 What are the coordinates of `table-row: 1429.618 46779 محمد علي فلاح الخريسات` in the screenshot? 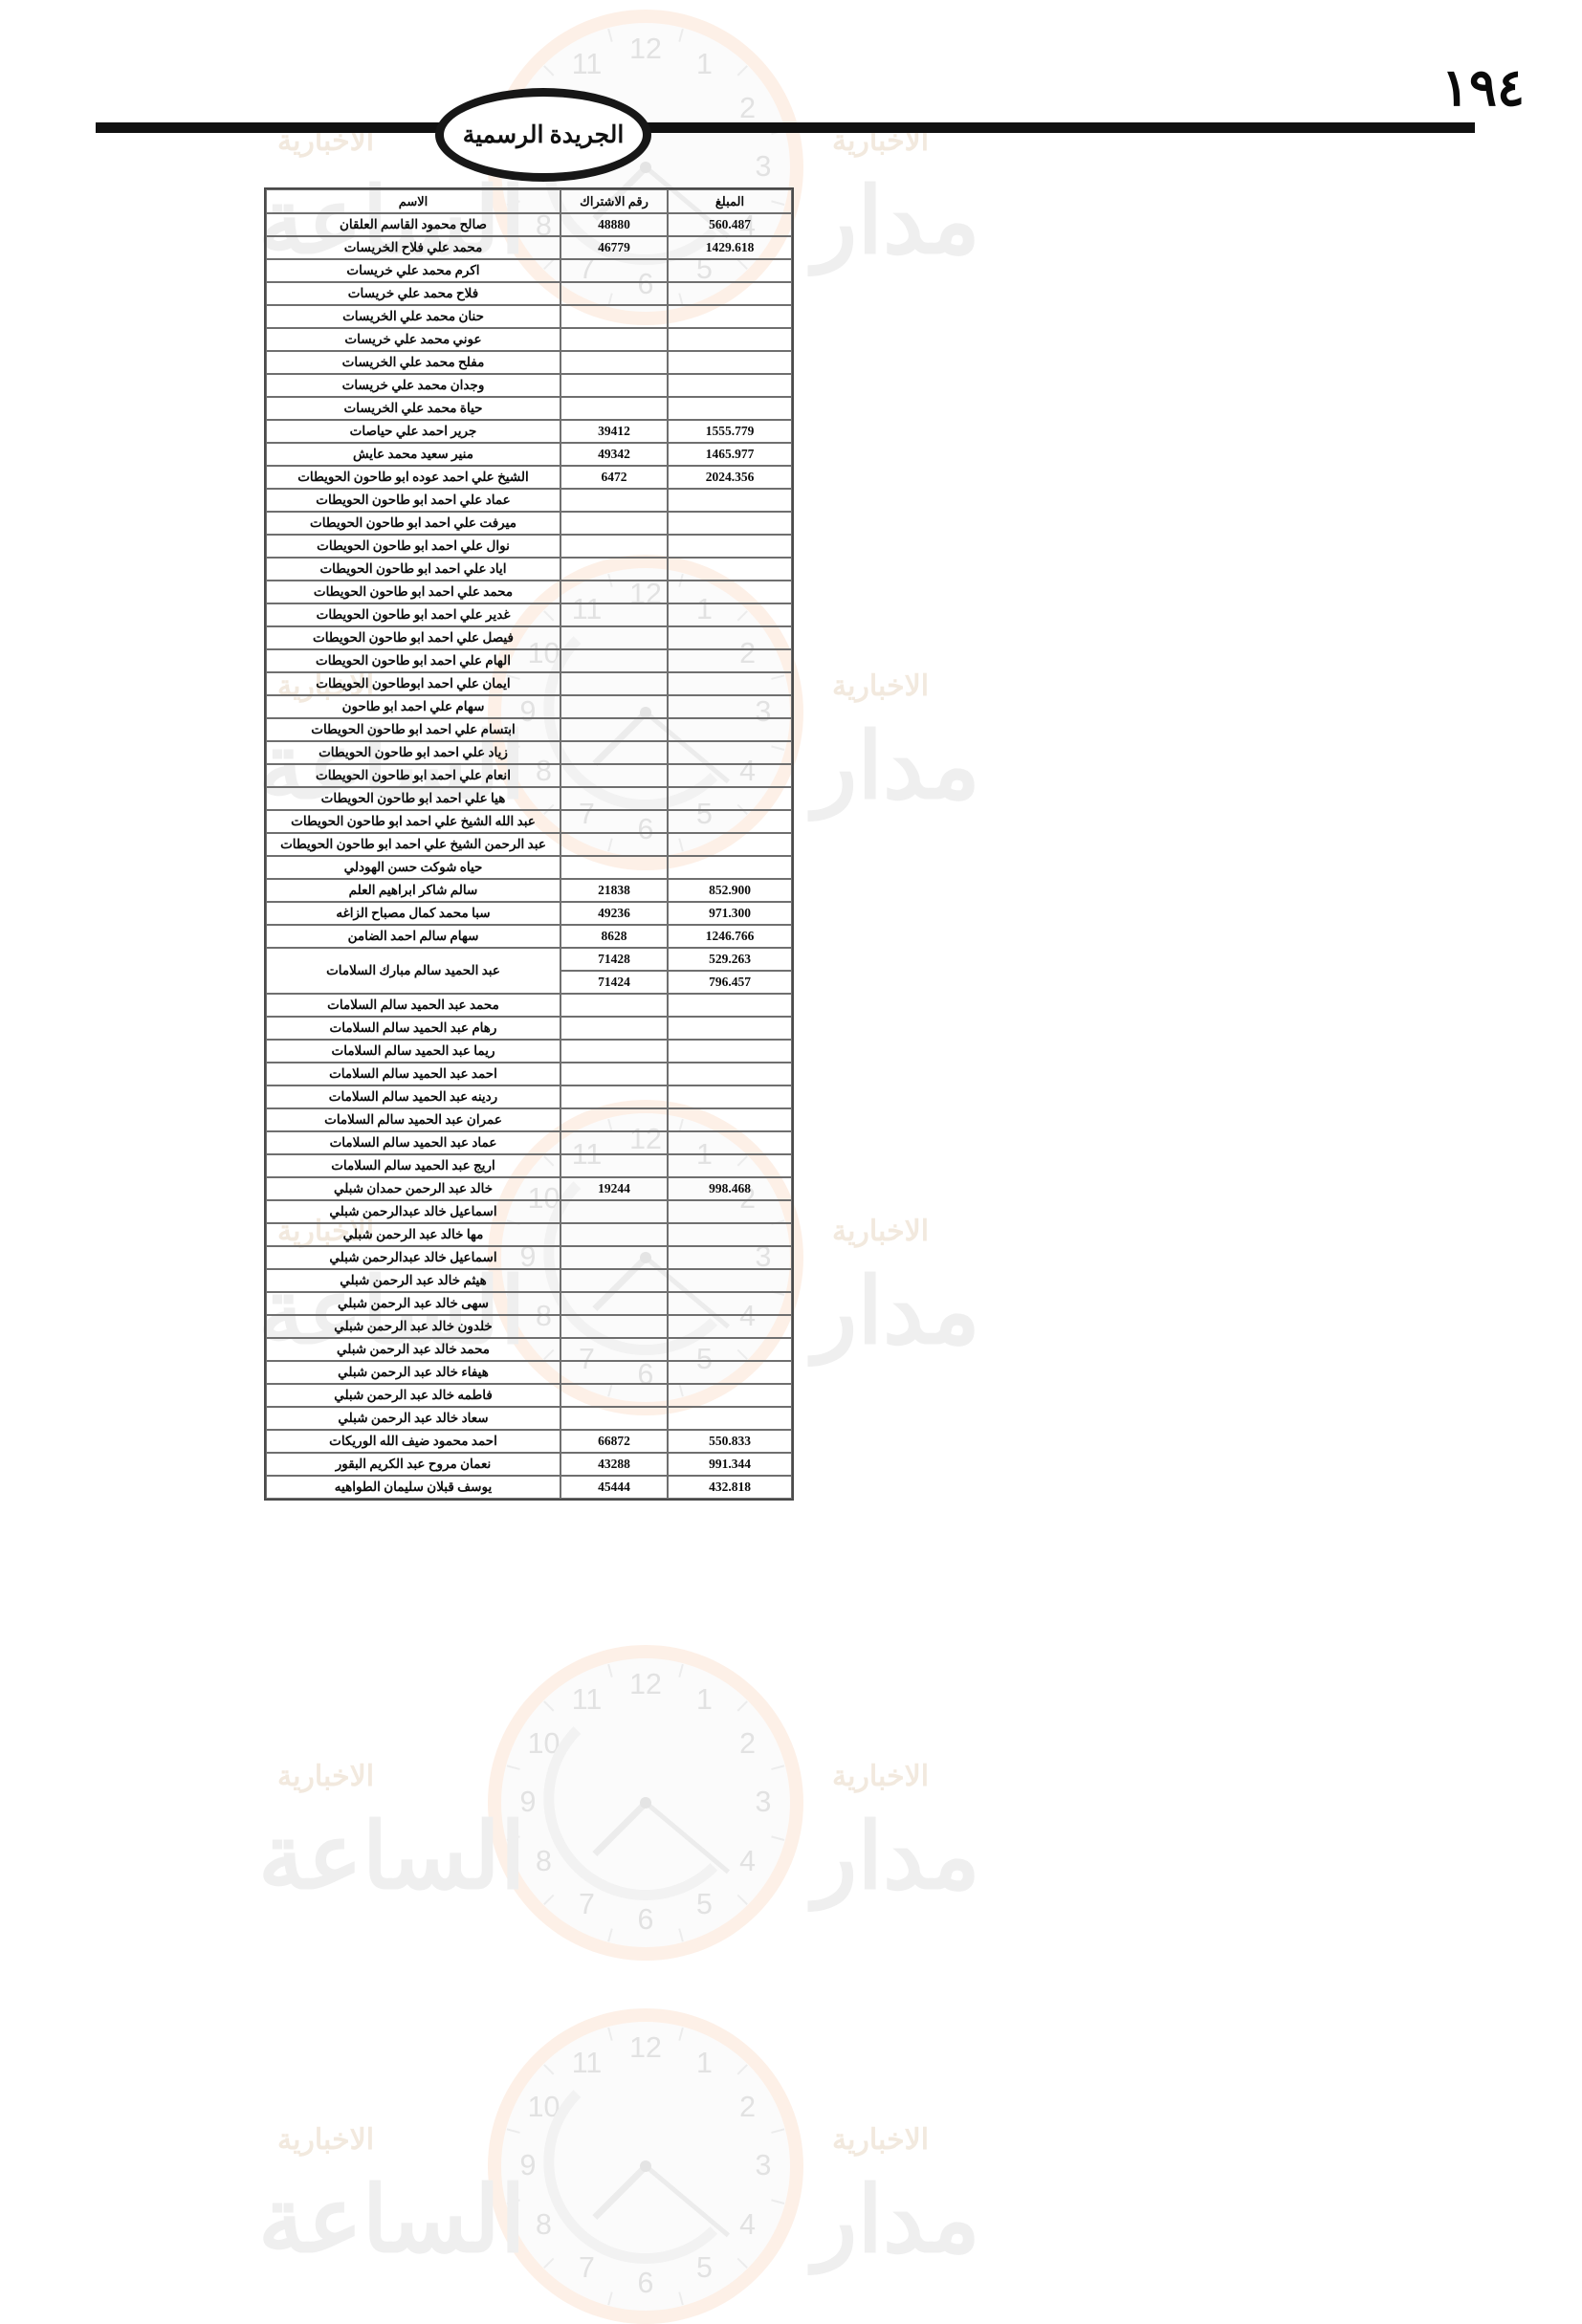 It's located at (529, 247).